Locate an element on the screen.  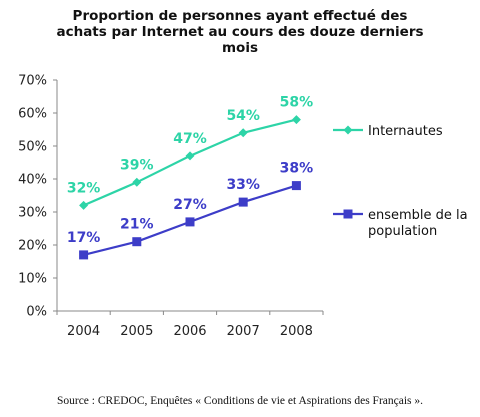
y-tick-label: 20% is located at coordinates (32, 246).